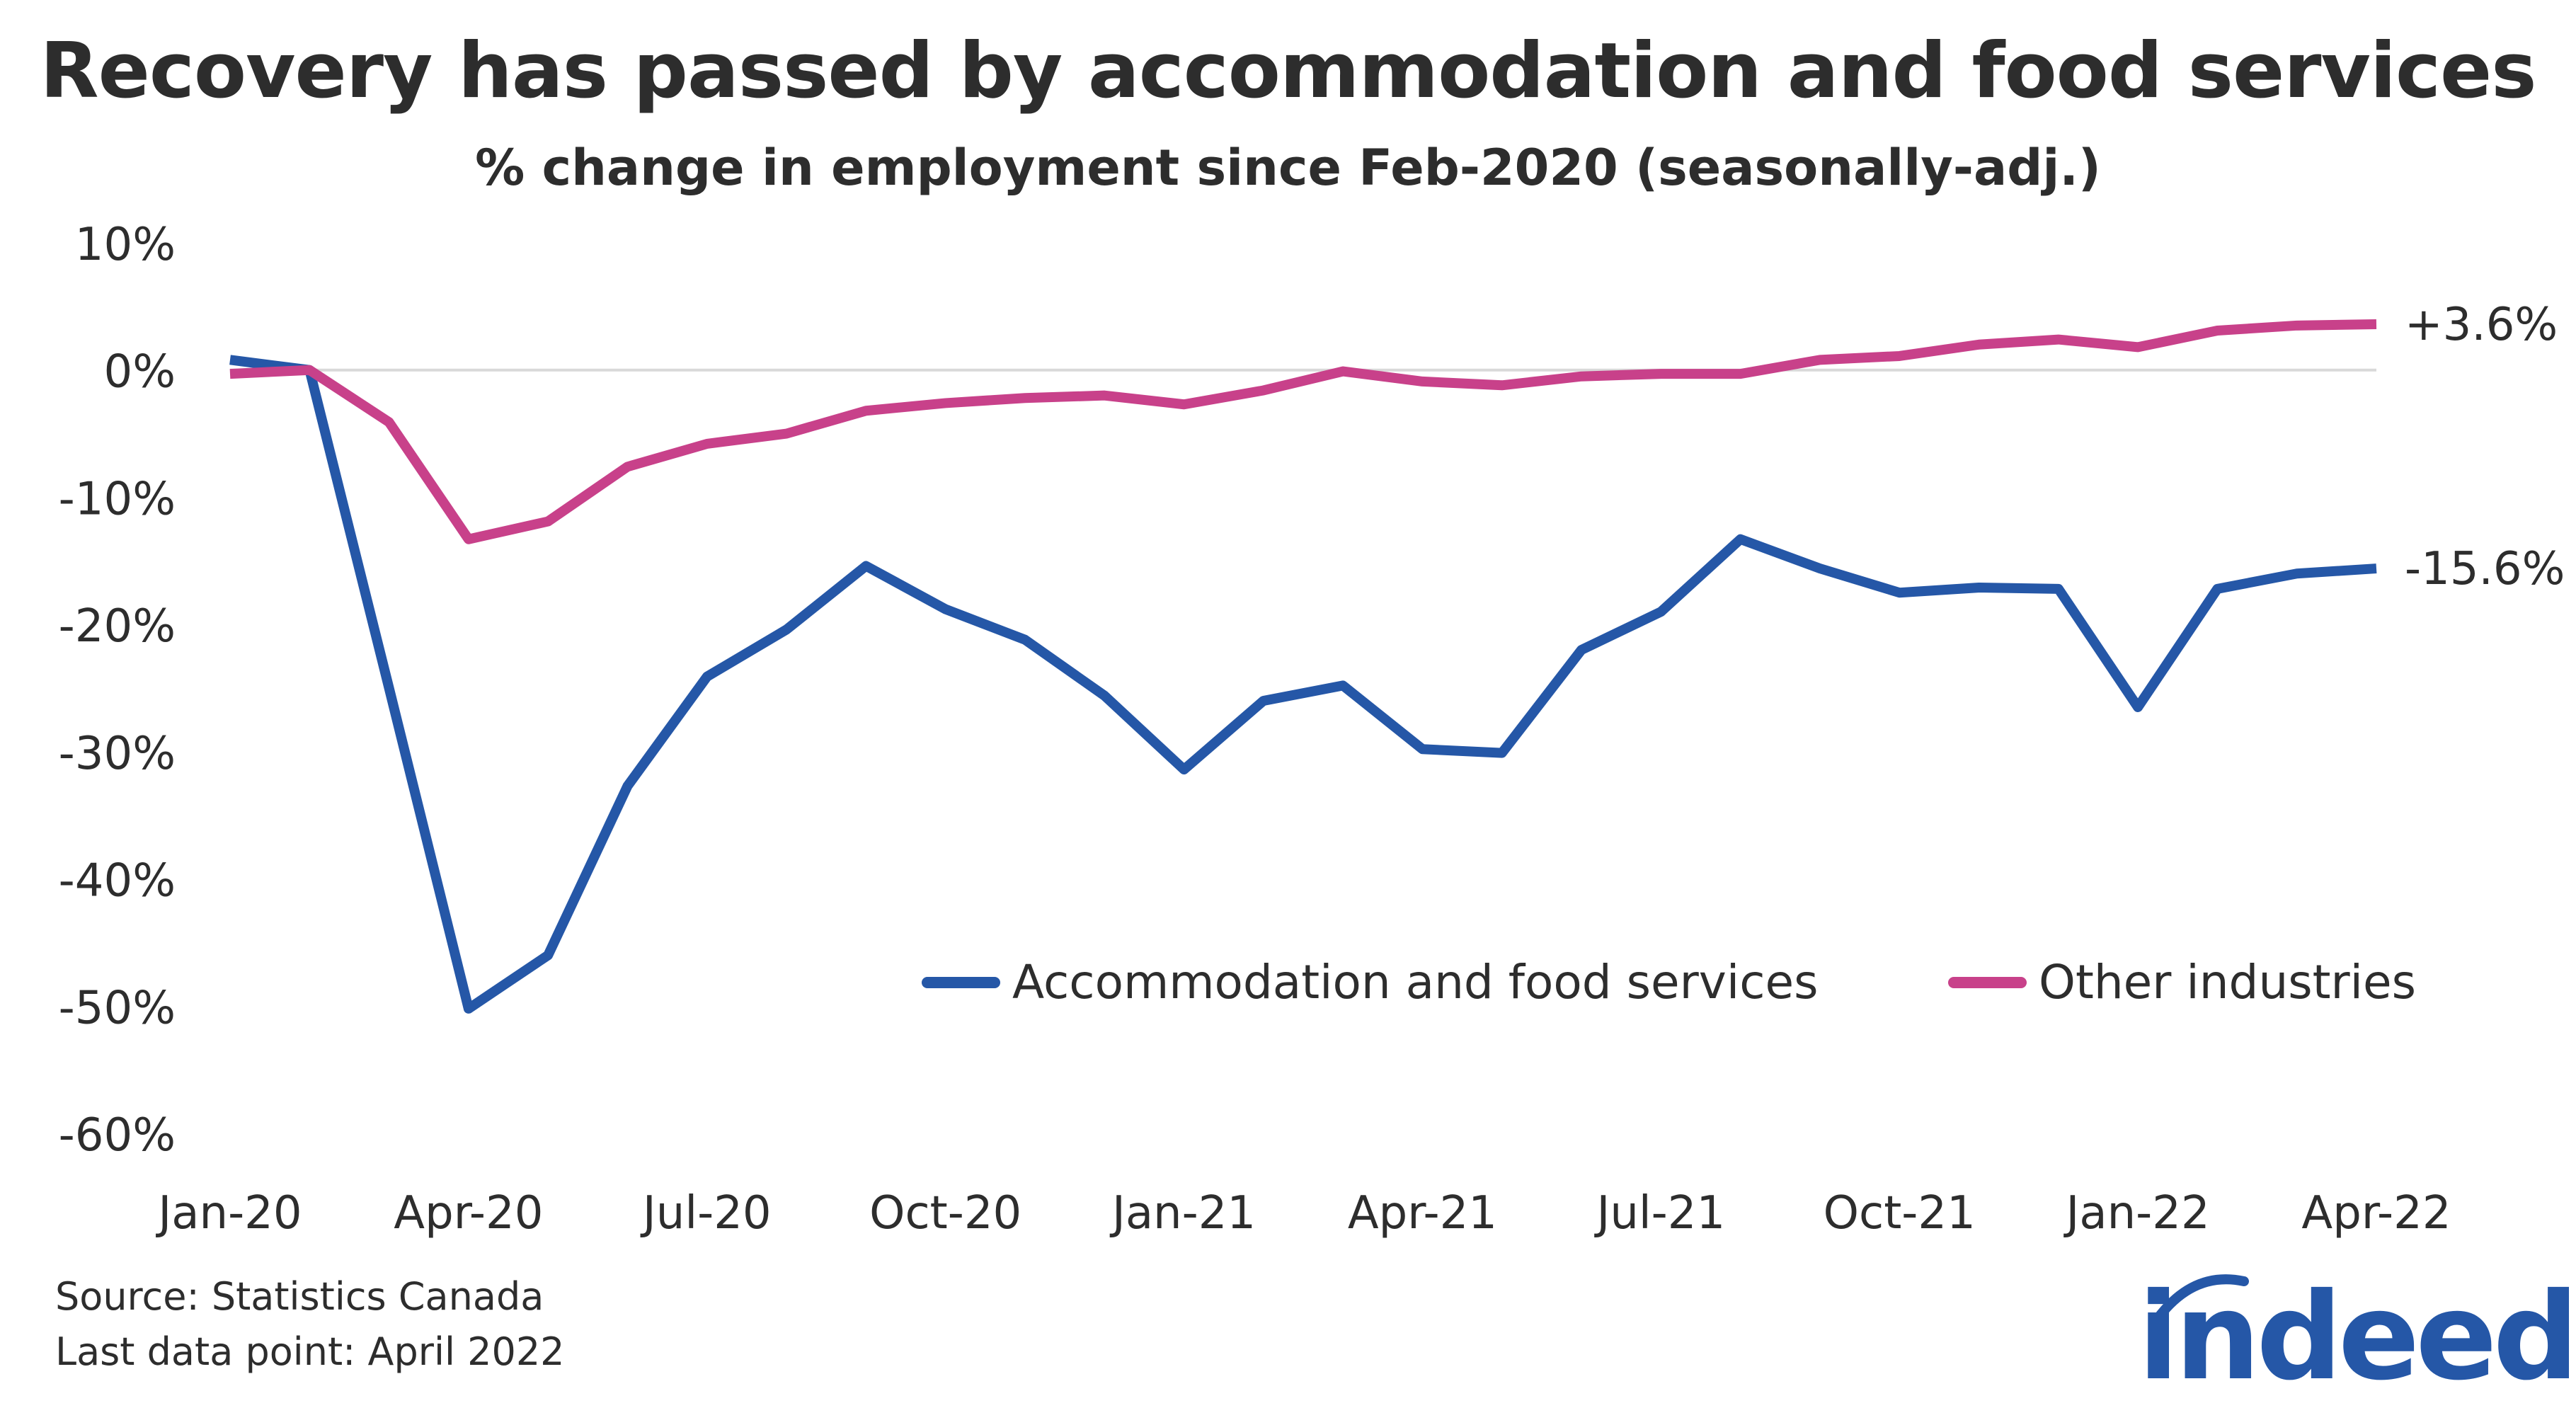  What do you see at coordinates (1182, 1213) in the screenshot?
I see `x-tick-label: Jan-21` at bounding box center [1182, 1213].